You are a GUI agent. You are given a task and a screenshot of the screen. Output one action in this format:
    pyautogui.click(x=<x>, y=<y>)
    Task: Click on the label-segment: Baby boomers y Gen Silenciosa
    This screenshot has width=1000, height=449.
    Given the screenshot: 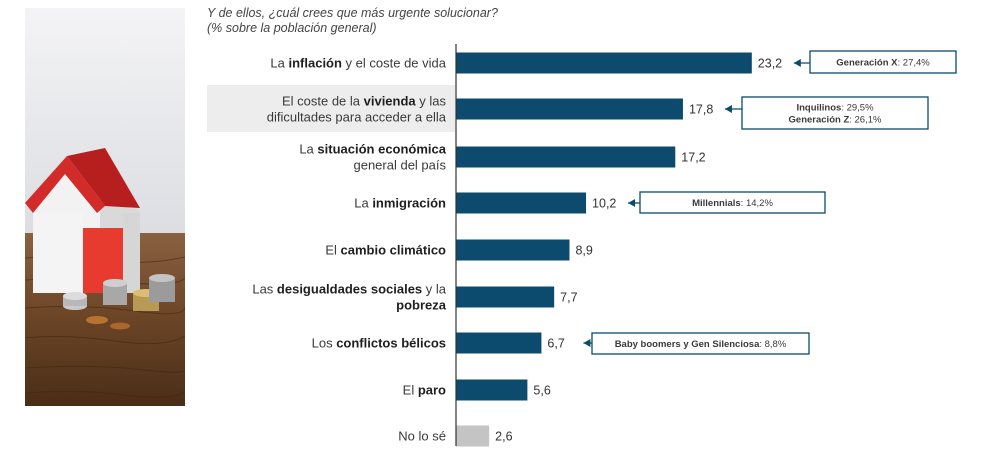 What is the action you would take?
    pyautogui.click(x=687, y=344)
    